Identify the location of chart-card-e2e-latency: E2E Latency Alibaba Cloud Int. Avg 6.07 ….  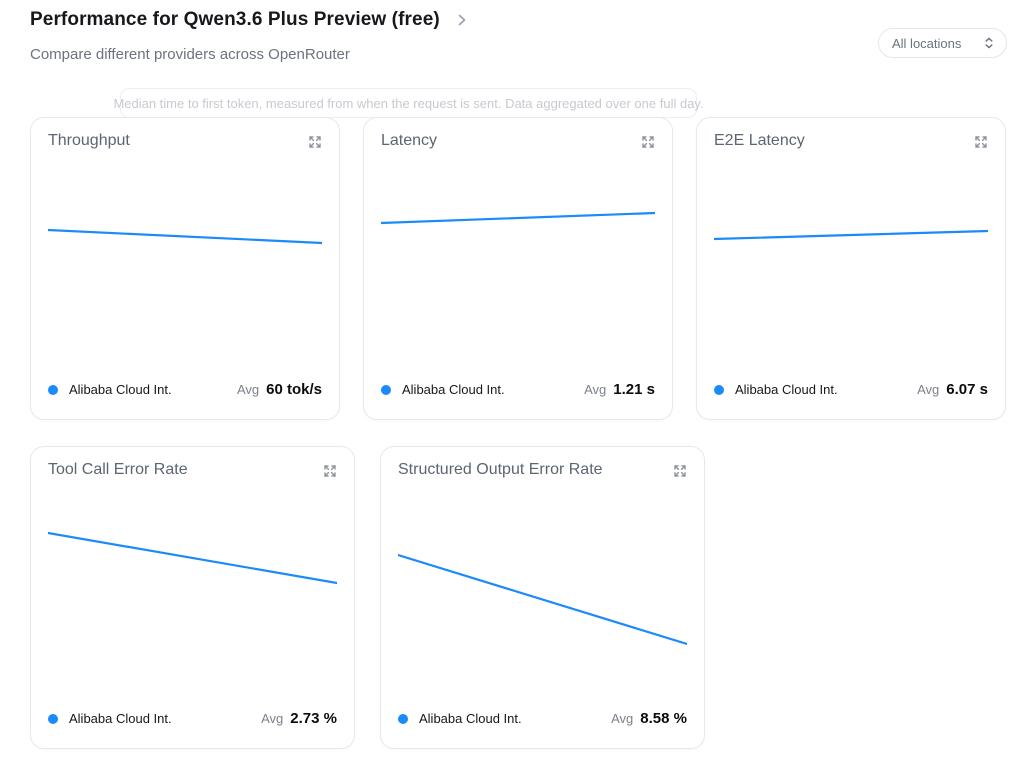
(851, 268).